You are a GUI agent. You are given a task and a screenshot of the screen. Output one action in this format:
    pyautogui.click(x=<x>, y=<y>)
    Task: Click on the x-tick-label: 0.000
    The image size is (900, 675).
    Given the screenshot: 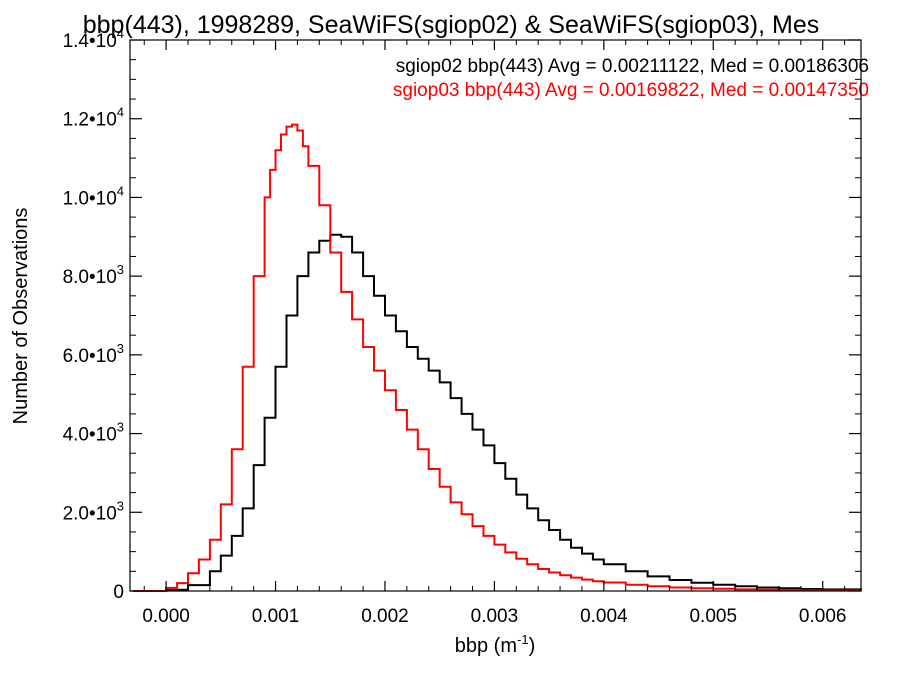 What is the action you would take?
    pyautogui.click(x=166, y=616)
    